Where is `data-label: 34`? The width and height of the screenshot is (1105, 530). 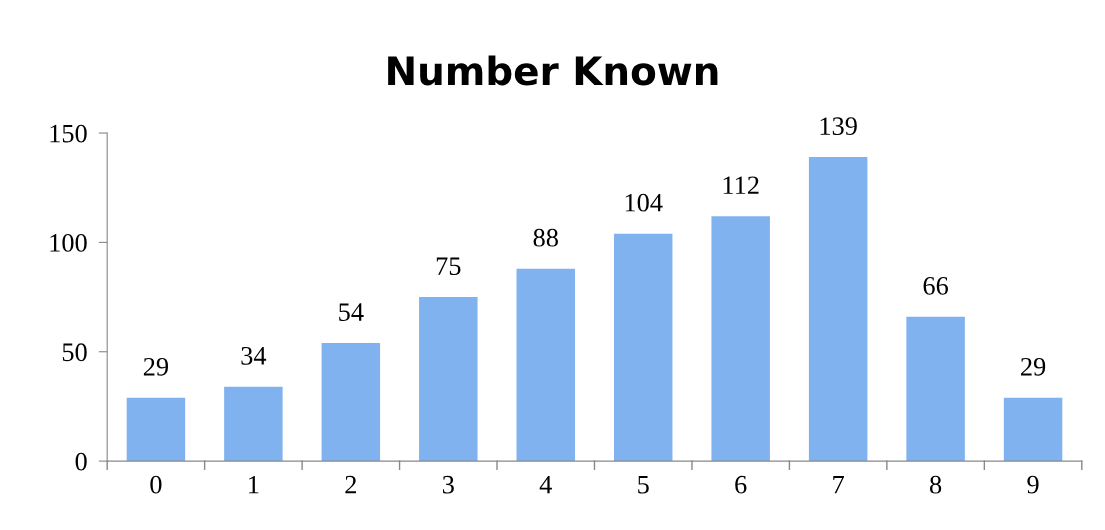
data-label: 34 is located at coordinates (254, 355).